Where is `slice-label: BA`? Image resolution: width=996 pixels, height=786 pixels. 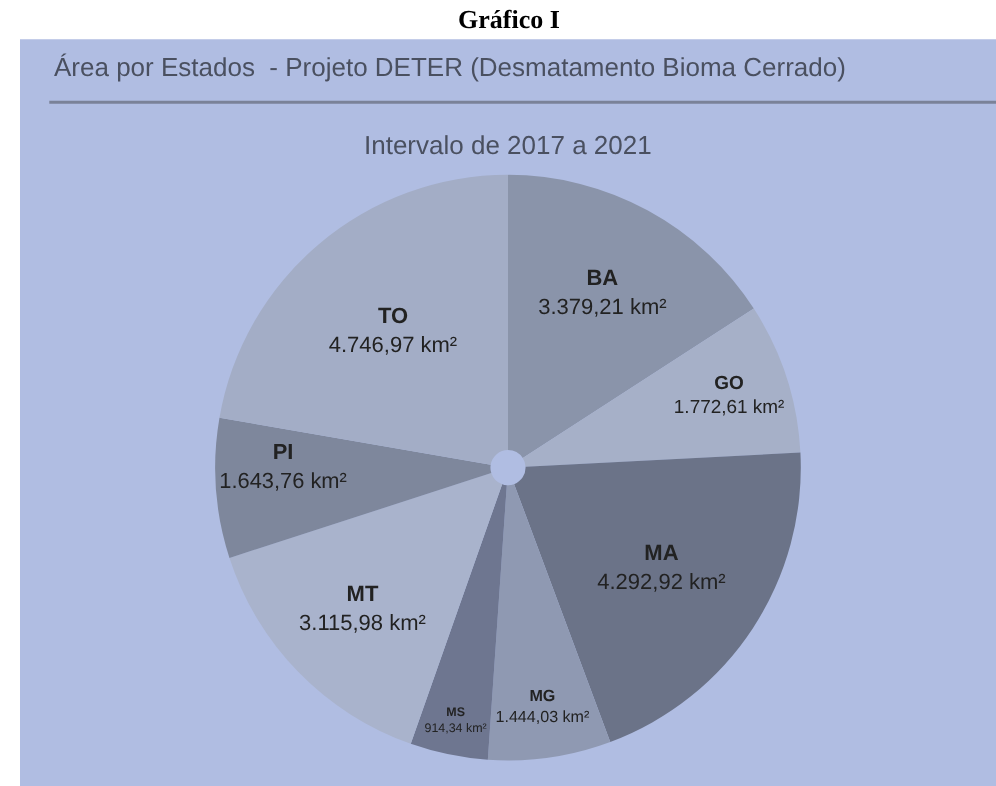
slice-label: BA is located at coordinates (602, 279).